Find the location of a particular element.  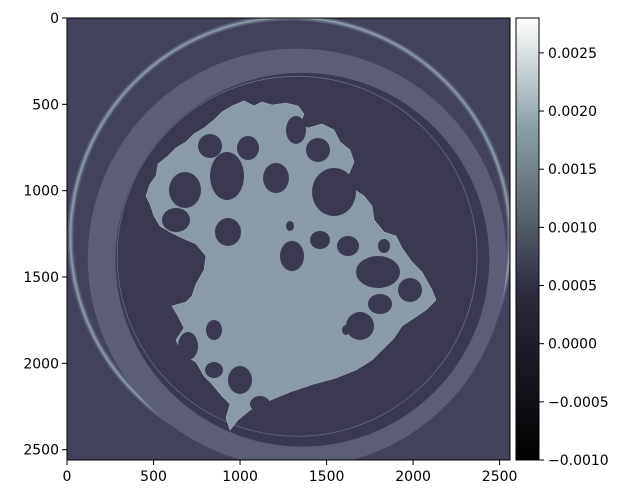

x-tick-label: 1500 is located at coordinates (327, 477).